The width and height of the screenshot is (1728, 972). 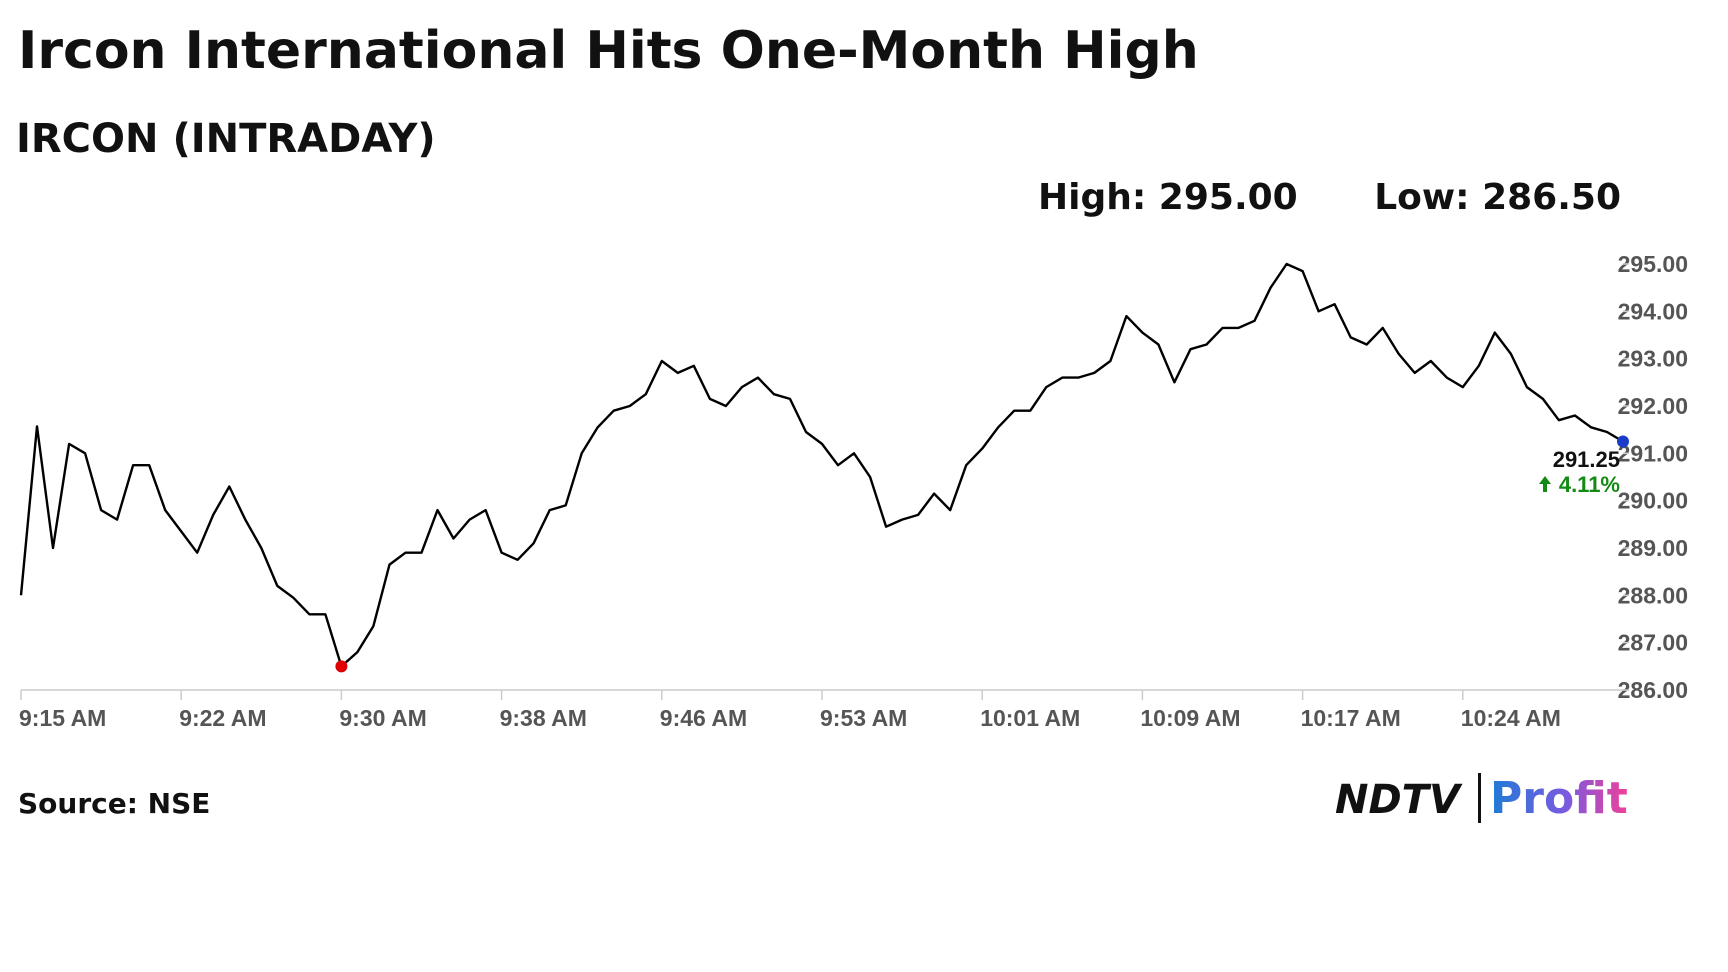 What do you see at coordinates (1030, 718) in the screenshot?
I see `x-tick-label: 10:01 AM` at bounding box center [1030, 718].